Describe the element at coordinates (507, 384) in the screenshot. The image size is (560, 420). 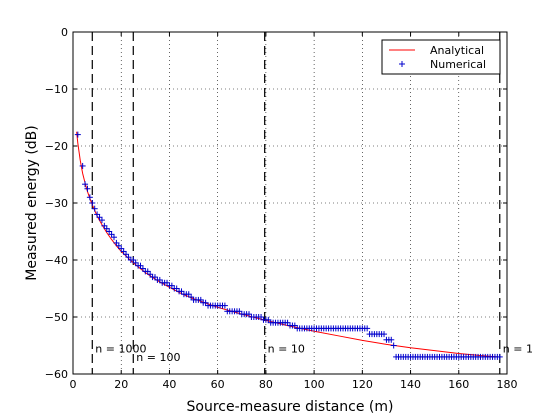
I see `x-tick-label: 180` at that location.